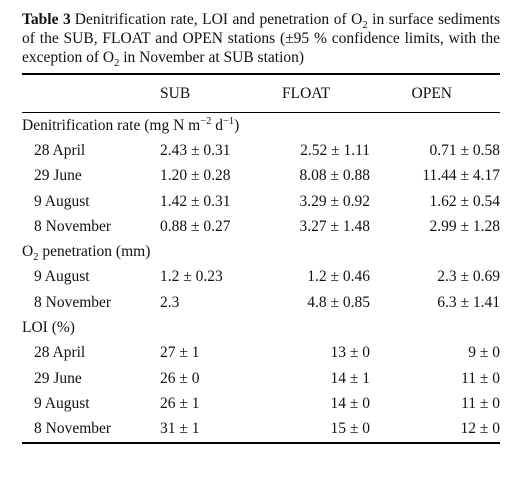 This screenshot has width=523, height=483. I want to click on cell: 12 ± 0, so click(480, 429).